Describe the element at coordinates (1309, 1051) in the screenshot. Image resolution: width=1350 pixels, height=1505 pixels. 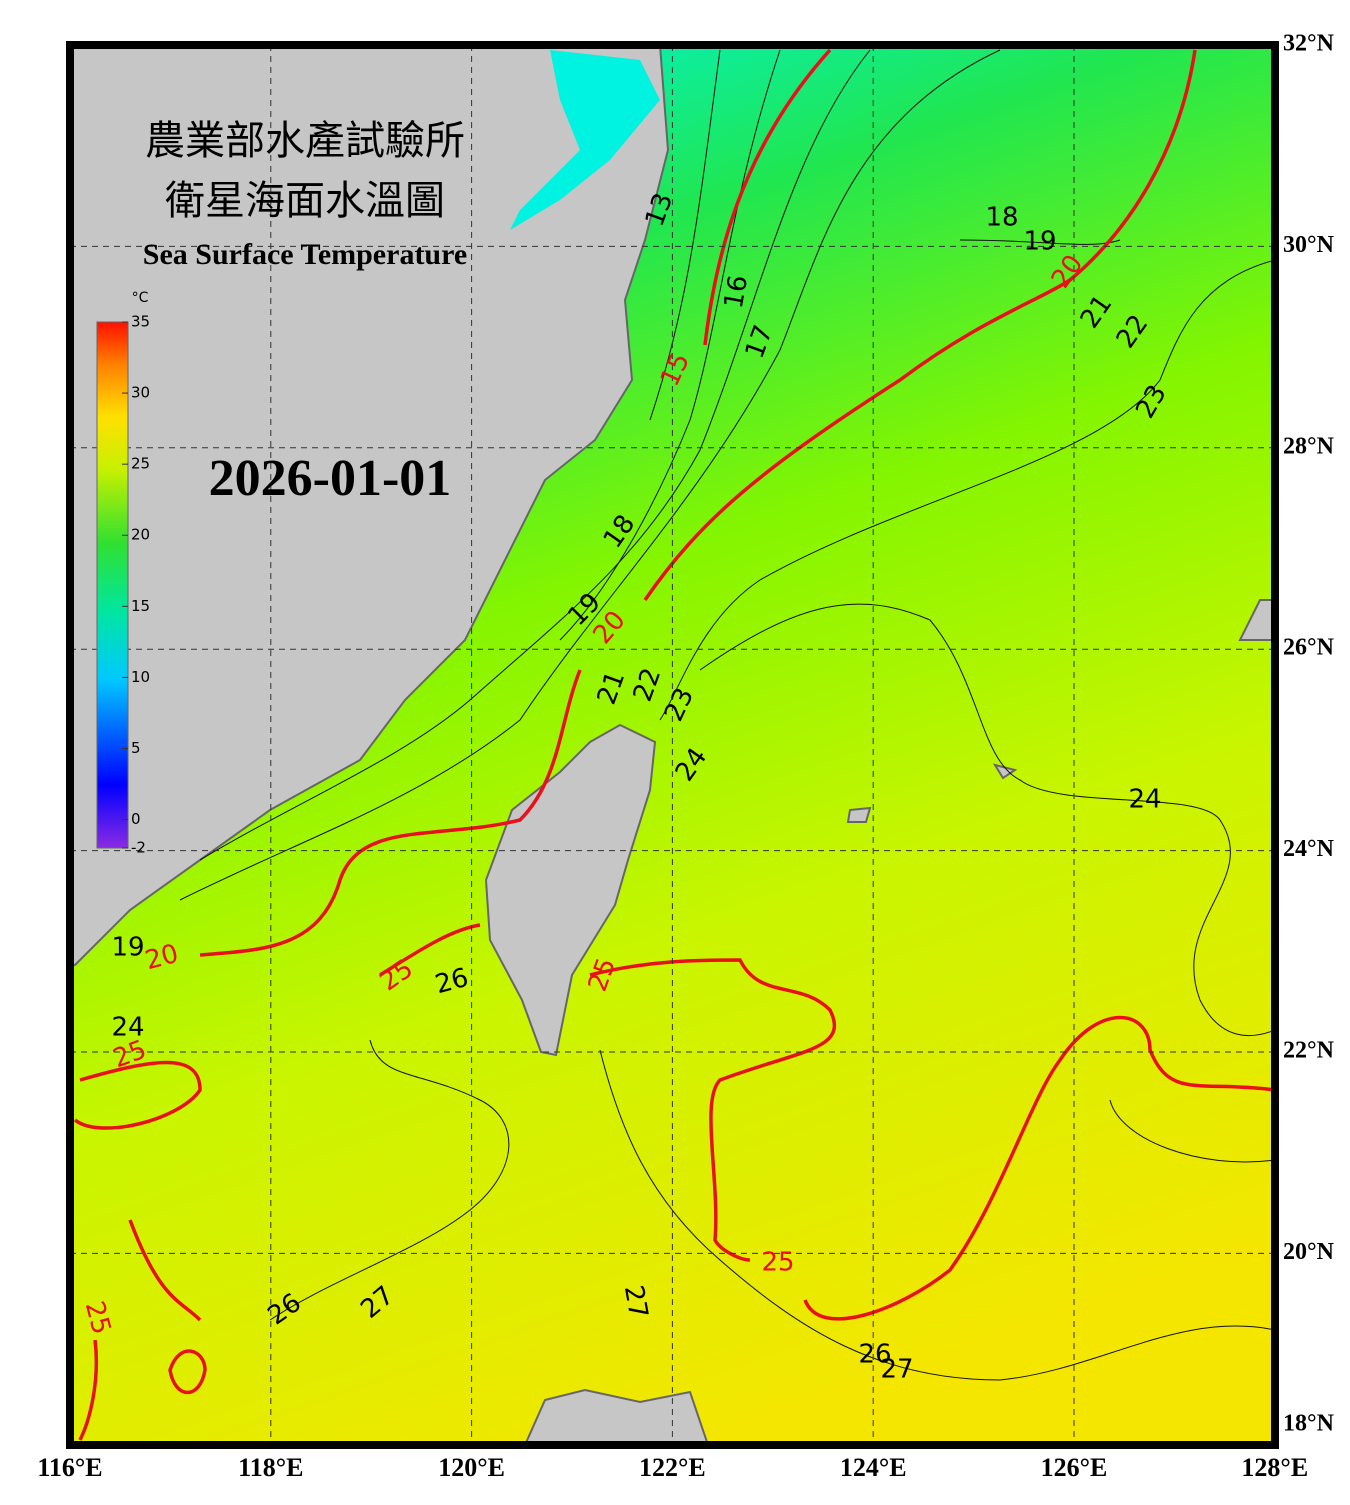
I see `lat-label: 22°N` at that location.